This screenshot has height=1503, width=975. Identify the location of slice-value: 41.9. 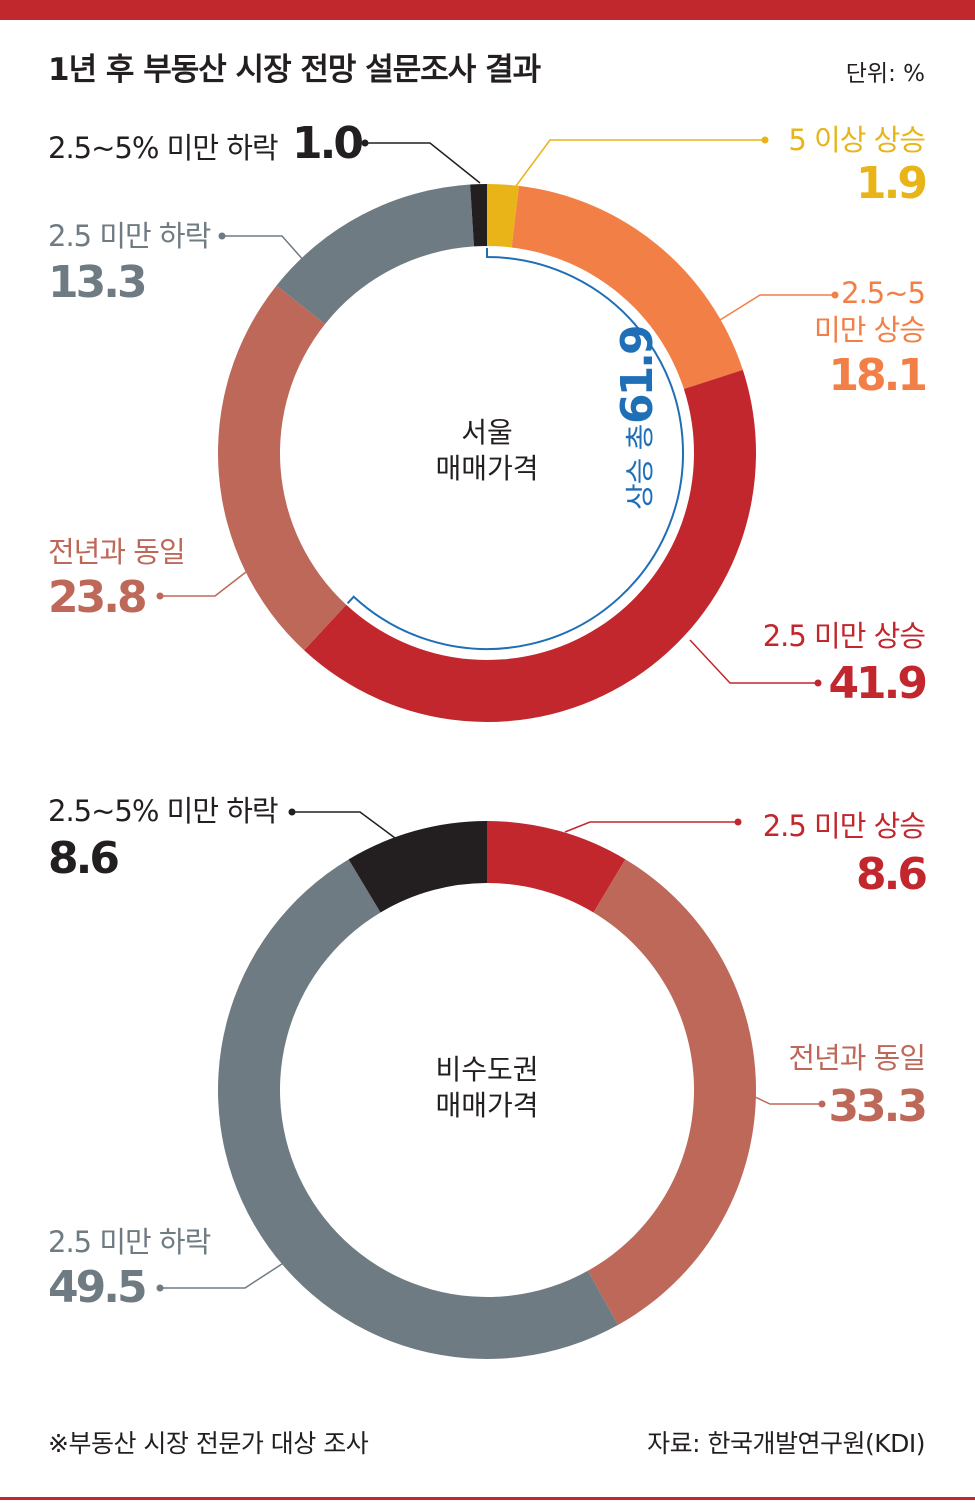
(876, 683).